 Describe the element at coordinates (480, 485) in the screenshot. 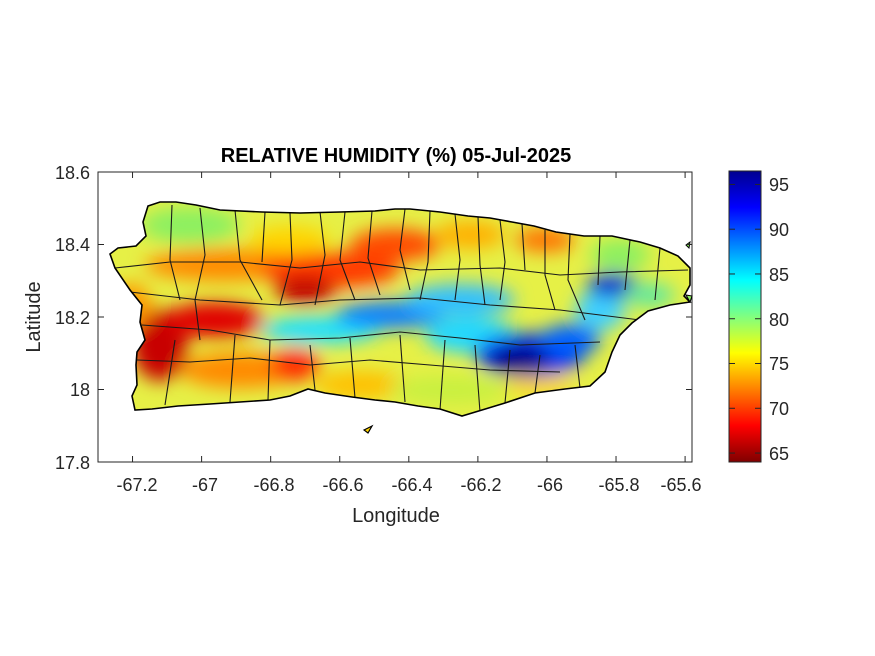

I see `x-tick-label: -66.2` at that location.